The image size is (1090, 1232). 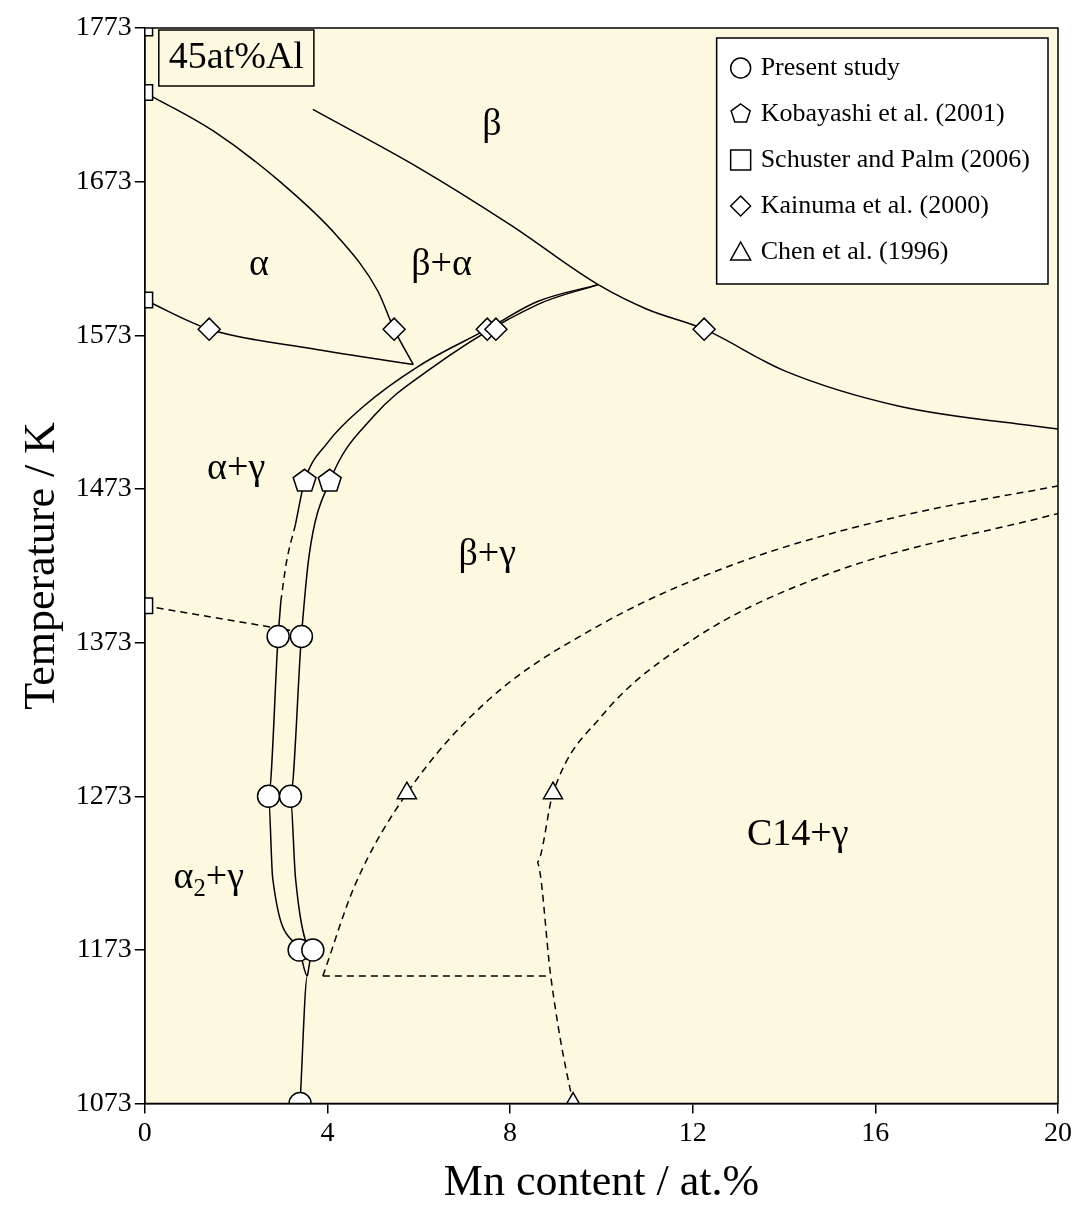 I want to click on annotation: β, so click(x=492, y=121).